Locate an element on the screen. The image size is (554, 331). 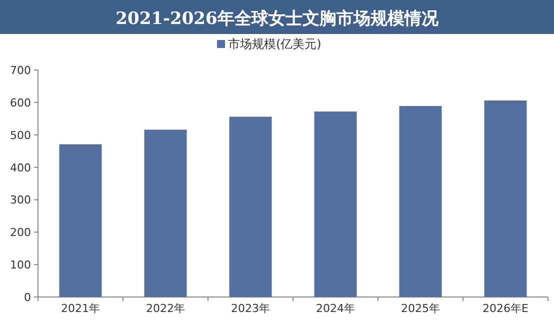
y-tick-label: 0 is located at coordinates (27, 297).